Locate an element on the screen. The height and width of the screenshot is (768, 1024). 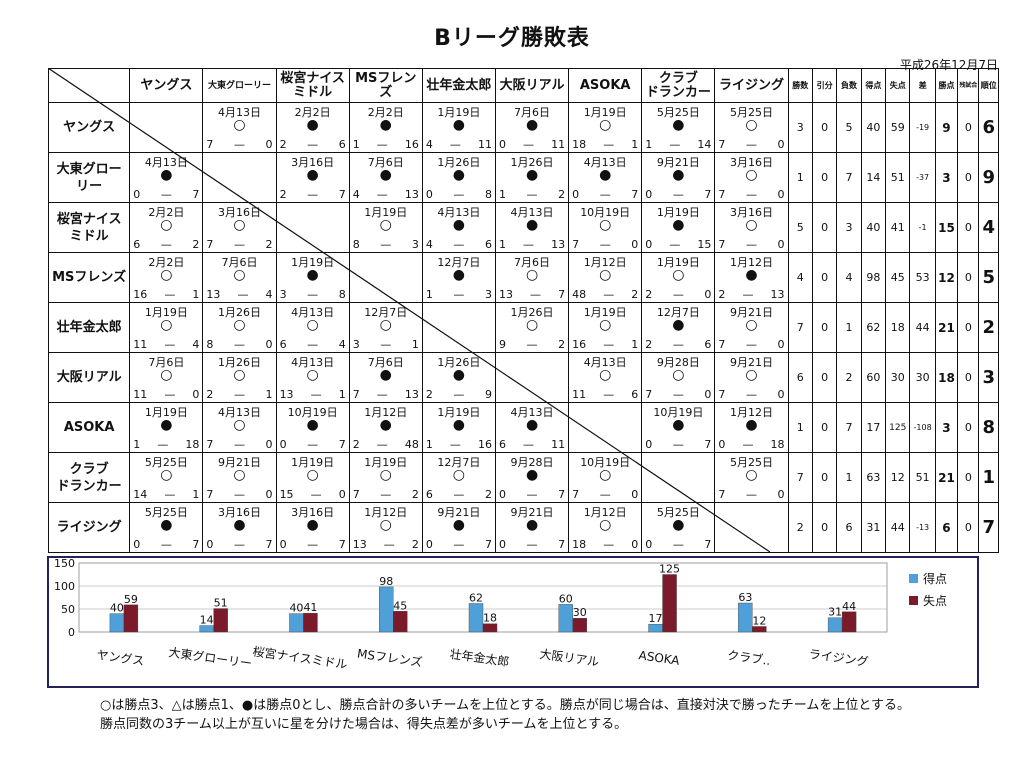
self-cell is located at coordinates (166, 127).